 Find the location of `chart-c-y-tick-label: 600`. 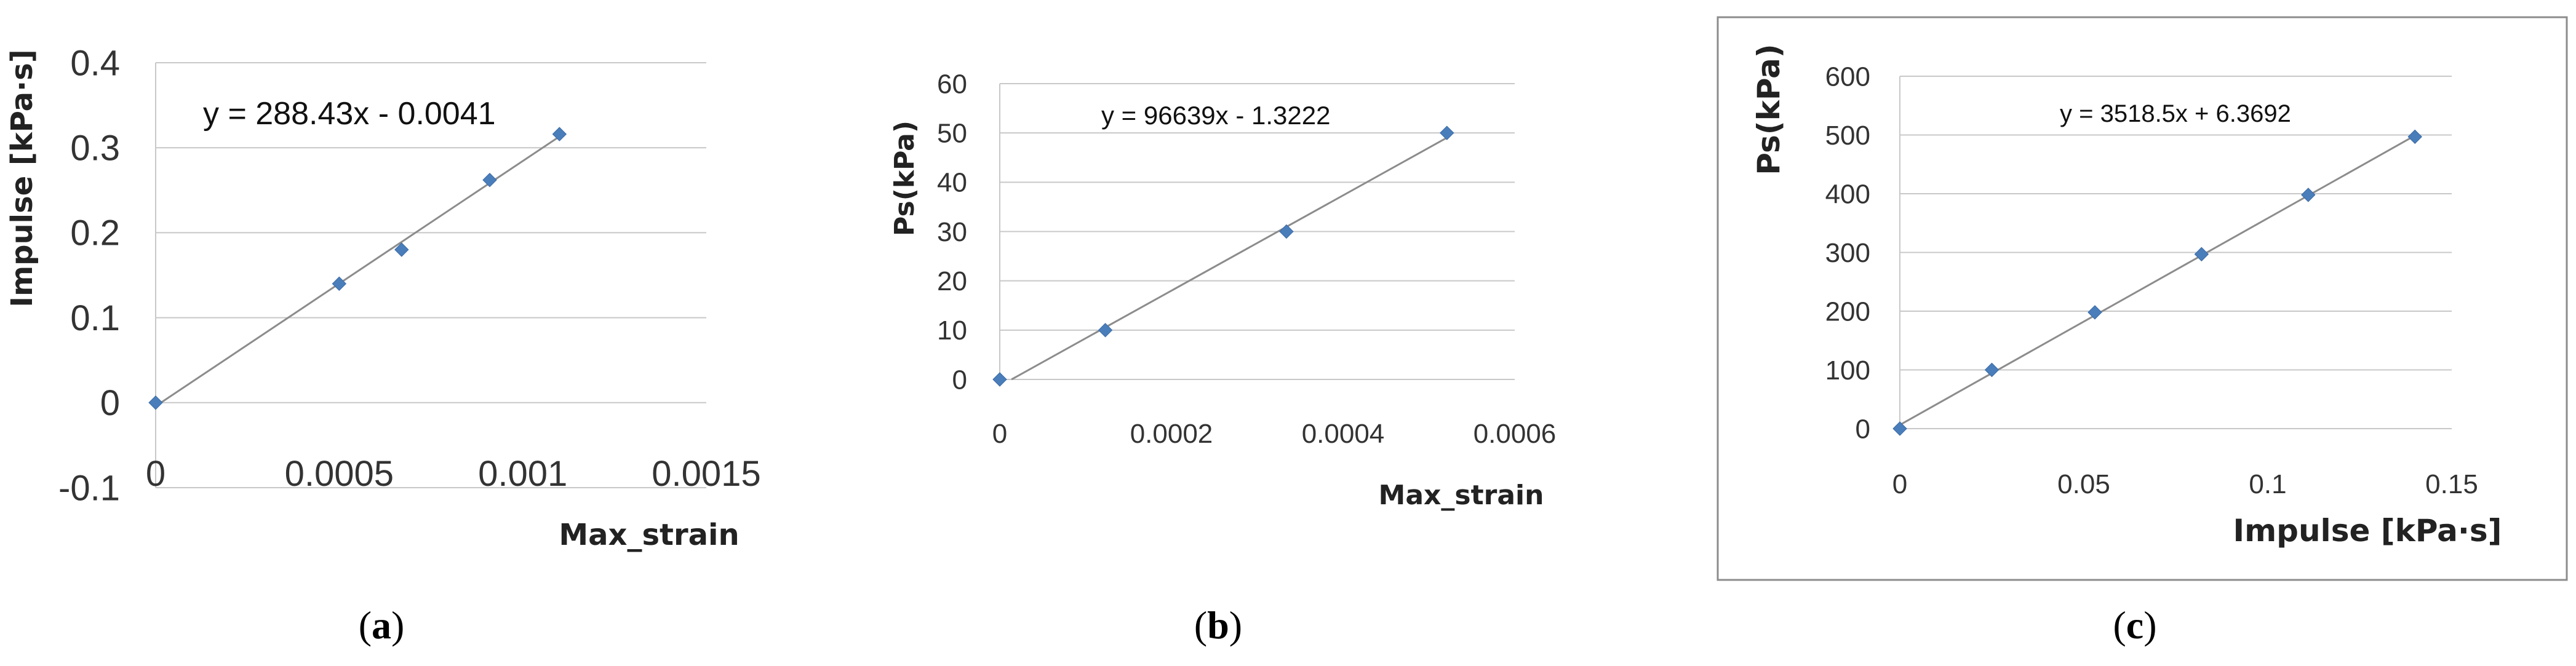

chart-c-y-tick-label: 600 is located at coordinates (1847, 76).